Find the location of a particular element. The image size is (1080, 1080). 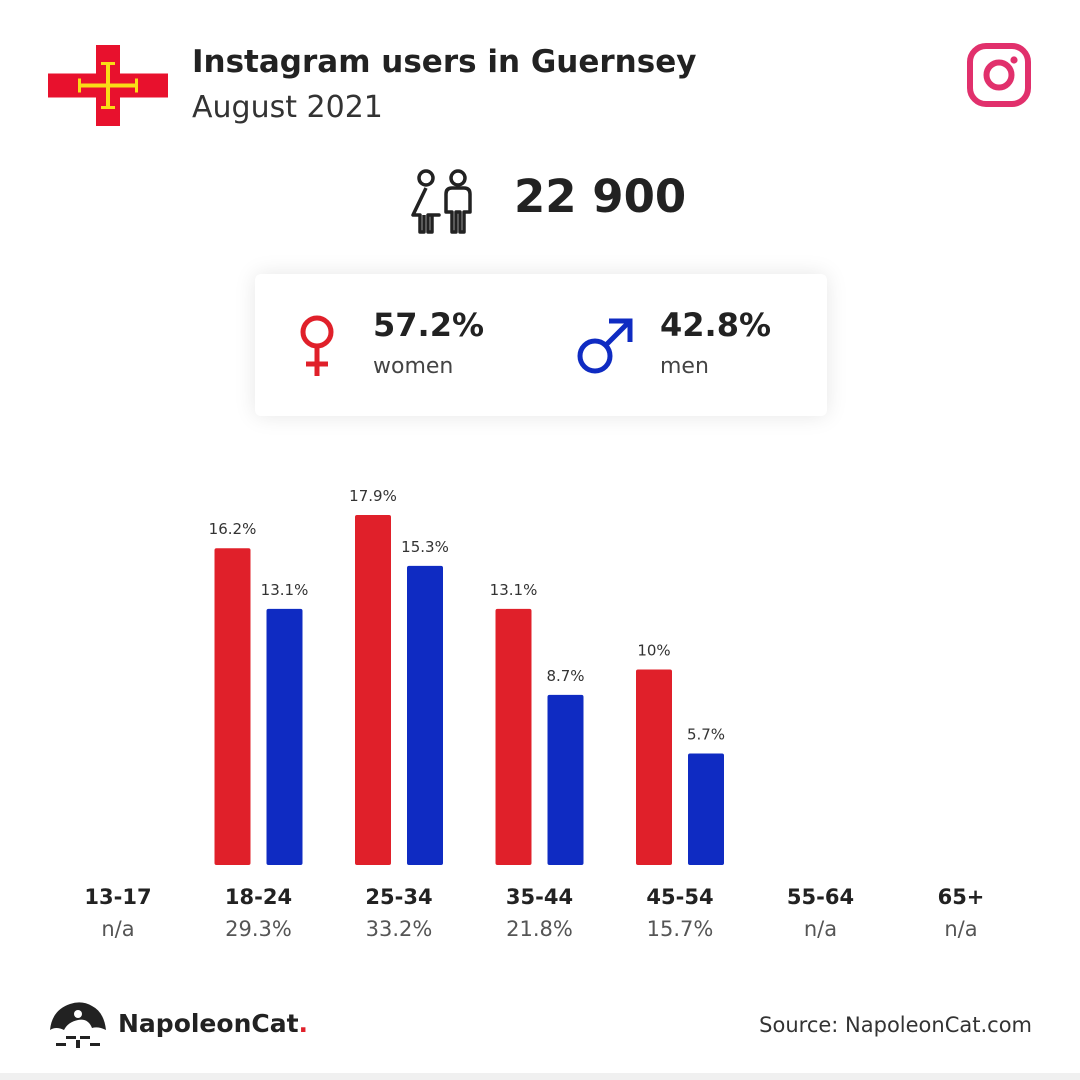

bar-value-label: 5.7% is located at coordinates (706, 735).